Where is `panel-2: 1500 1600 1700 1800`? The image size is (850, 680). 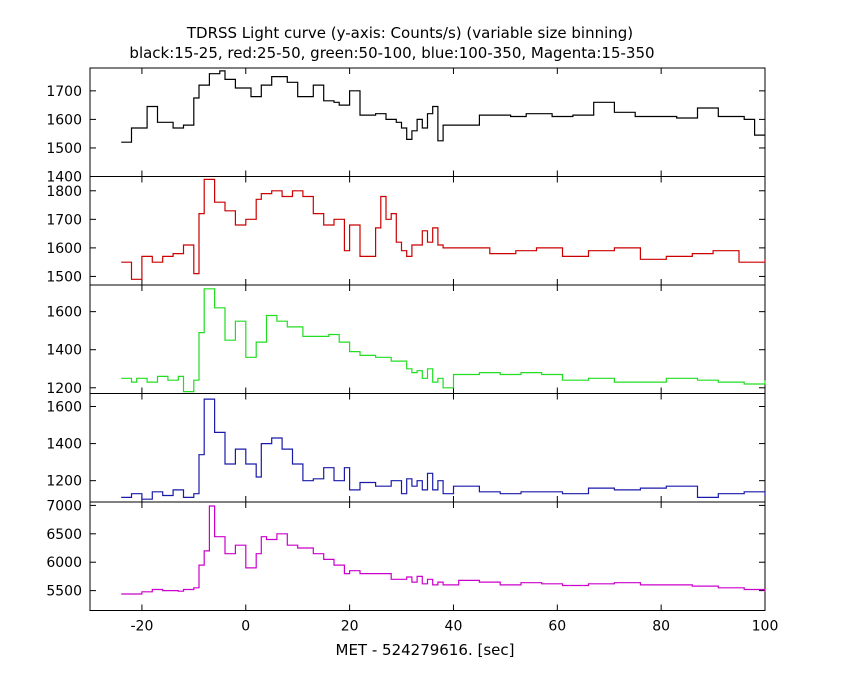
panel-2: 1500 1600 1700 1800 is located at coordinates (406, 231).